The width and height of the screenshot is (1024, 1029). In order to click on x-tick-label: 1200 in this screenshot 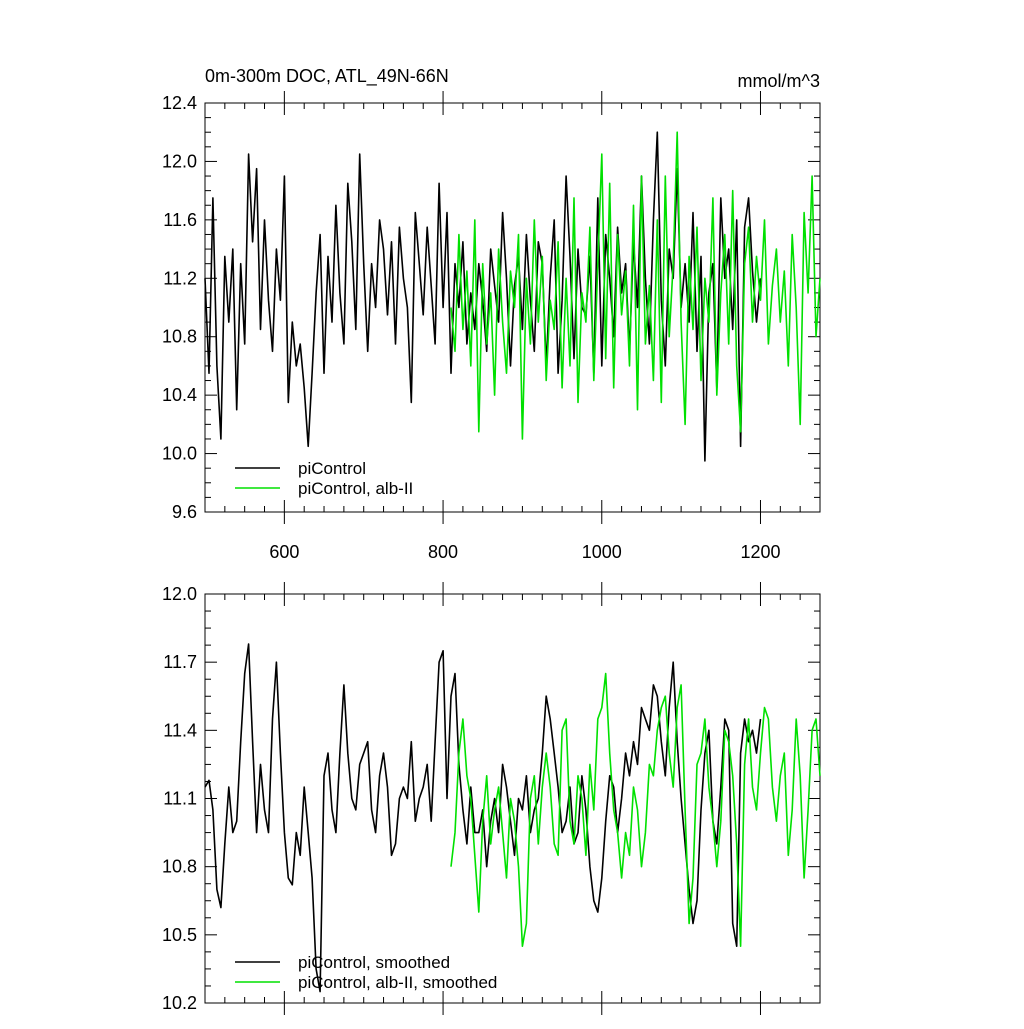, I will do `click(760, 552)`.